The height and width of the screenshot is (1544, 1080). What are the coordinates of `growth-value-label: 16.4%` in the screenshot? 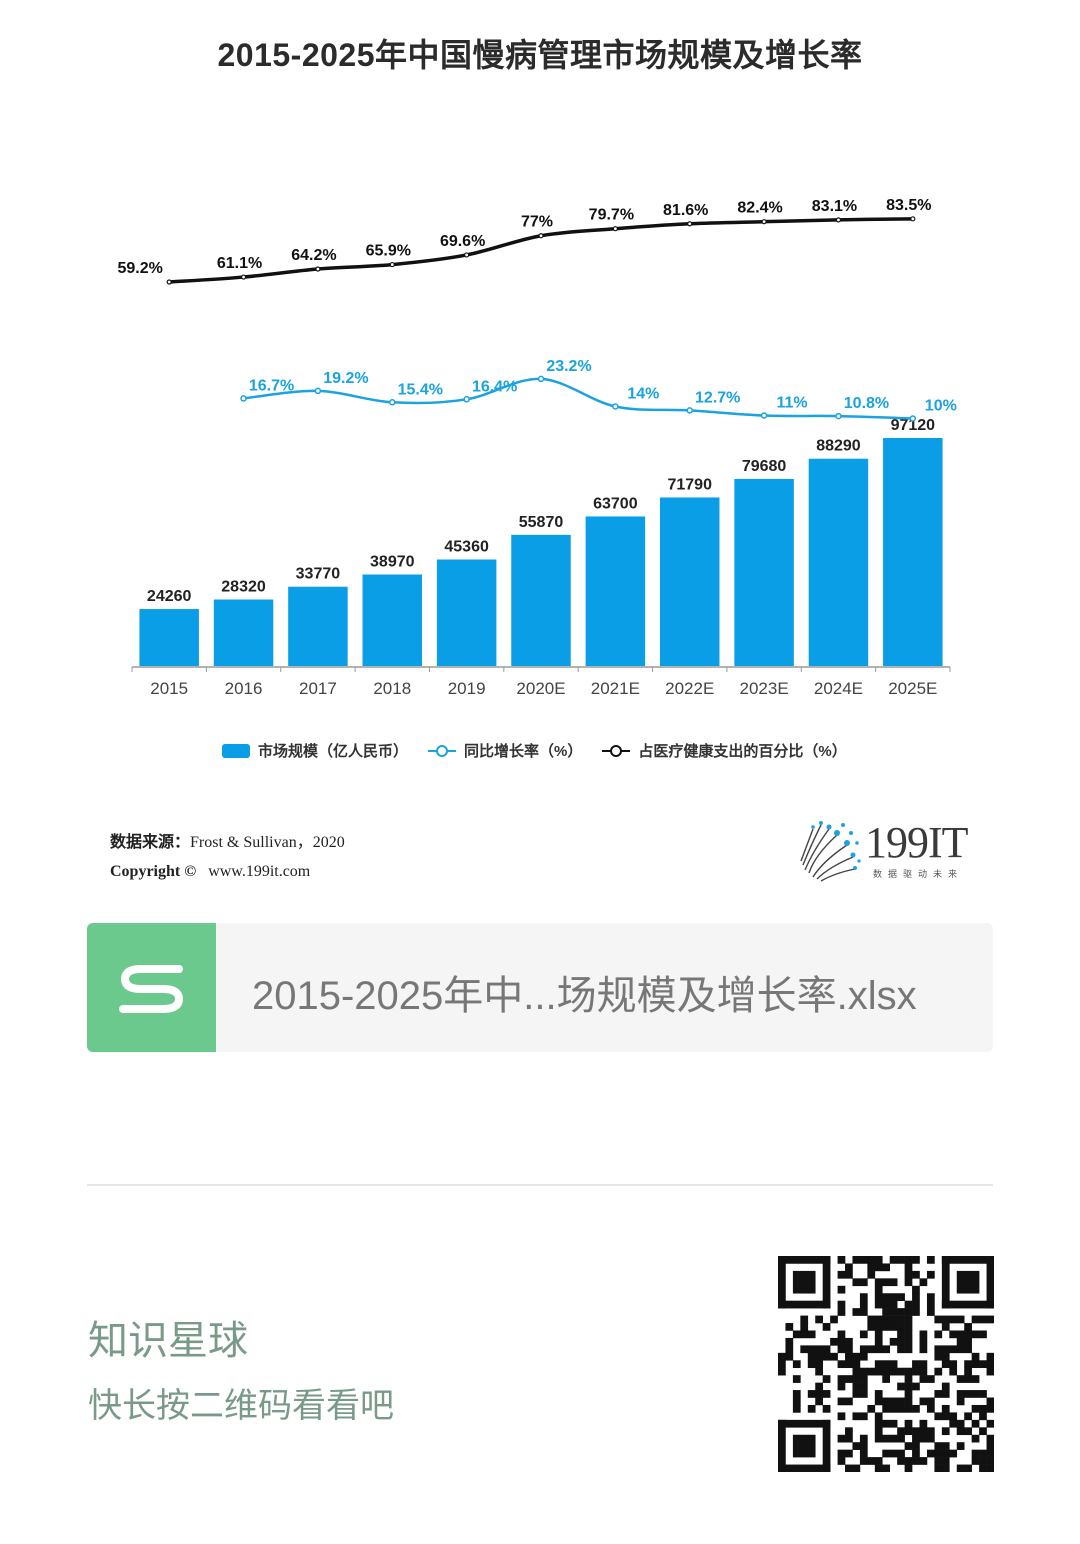 It's located at (494, 386).